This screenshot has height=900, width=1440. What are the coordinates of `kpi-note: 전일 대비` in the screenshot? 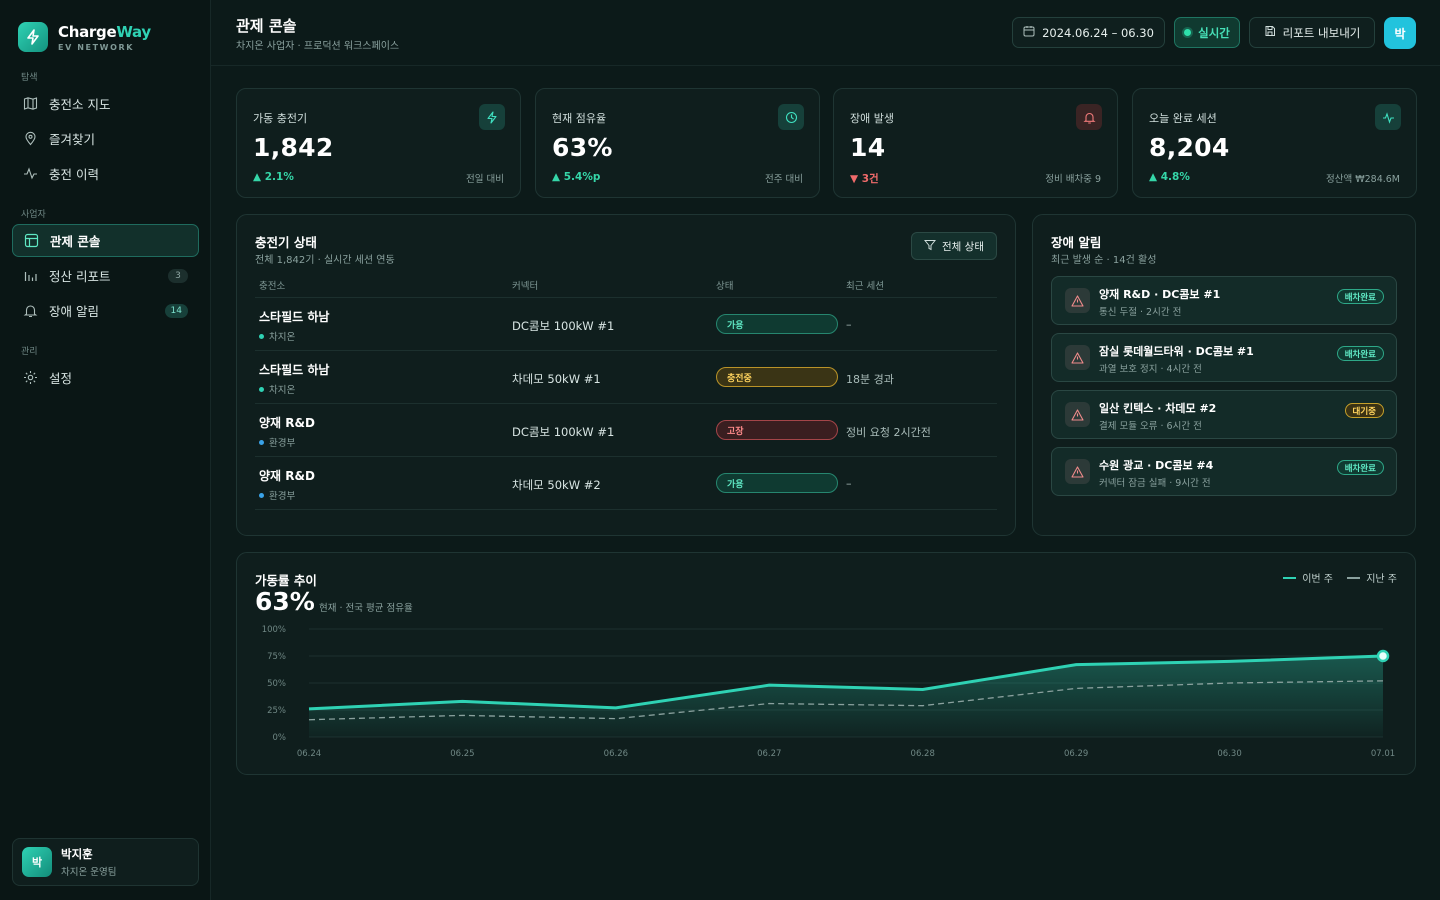 It's located at (485, 179).